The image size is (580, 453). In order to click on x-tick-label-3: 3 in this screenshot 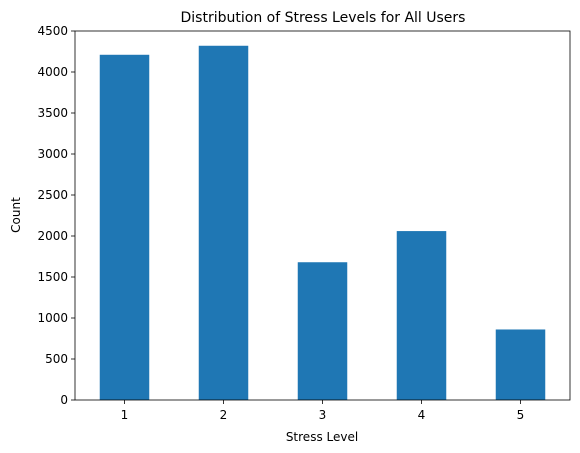, I will do `click(323, 415)`.